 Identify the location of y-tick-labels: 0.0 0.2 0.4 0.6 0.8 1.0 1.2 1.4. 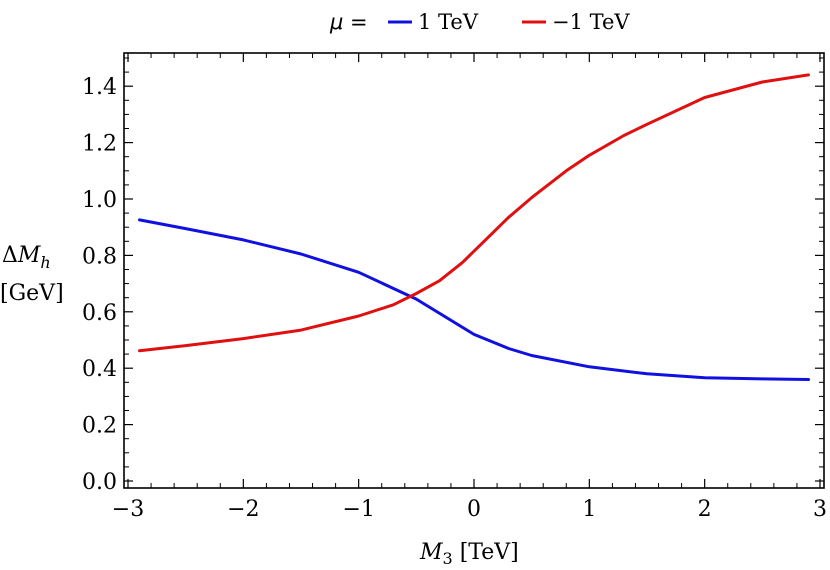
(99, 285).